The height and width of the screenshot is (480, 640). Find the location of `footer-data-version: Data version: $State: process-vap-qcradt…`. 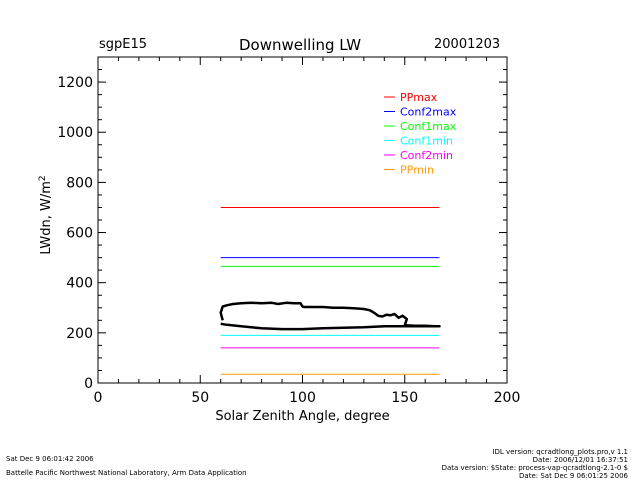

footer-data-version: Data version: $State: process-vap-qcradt… is located at coordinates (534, 468).